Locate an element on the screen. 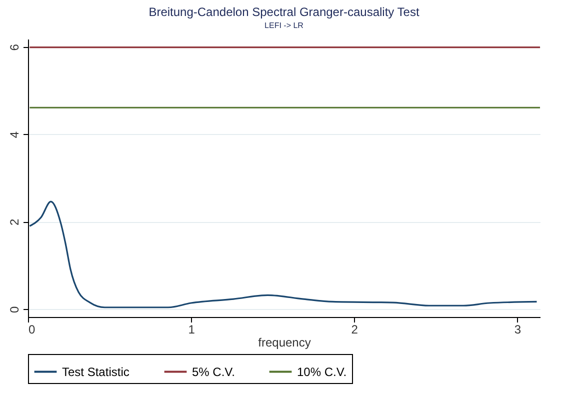  y-tick-label: 2 is located at coordinates (15, 222).